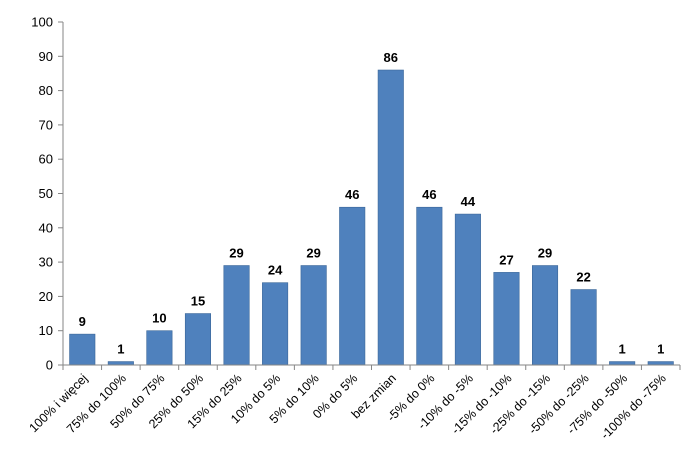 This screenshot has width=700, height=470. Describe the element at coordinates (46, 227) in the screenshot. I see `y-tick-label: 40` at that location.